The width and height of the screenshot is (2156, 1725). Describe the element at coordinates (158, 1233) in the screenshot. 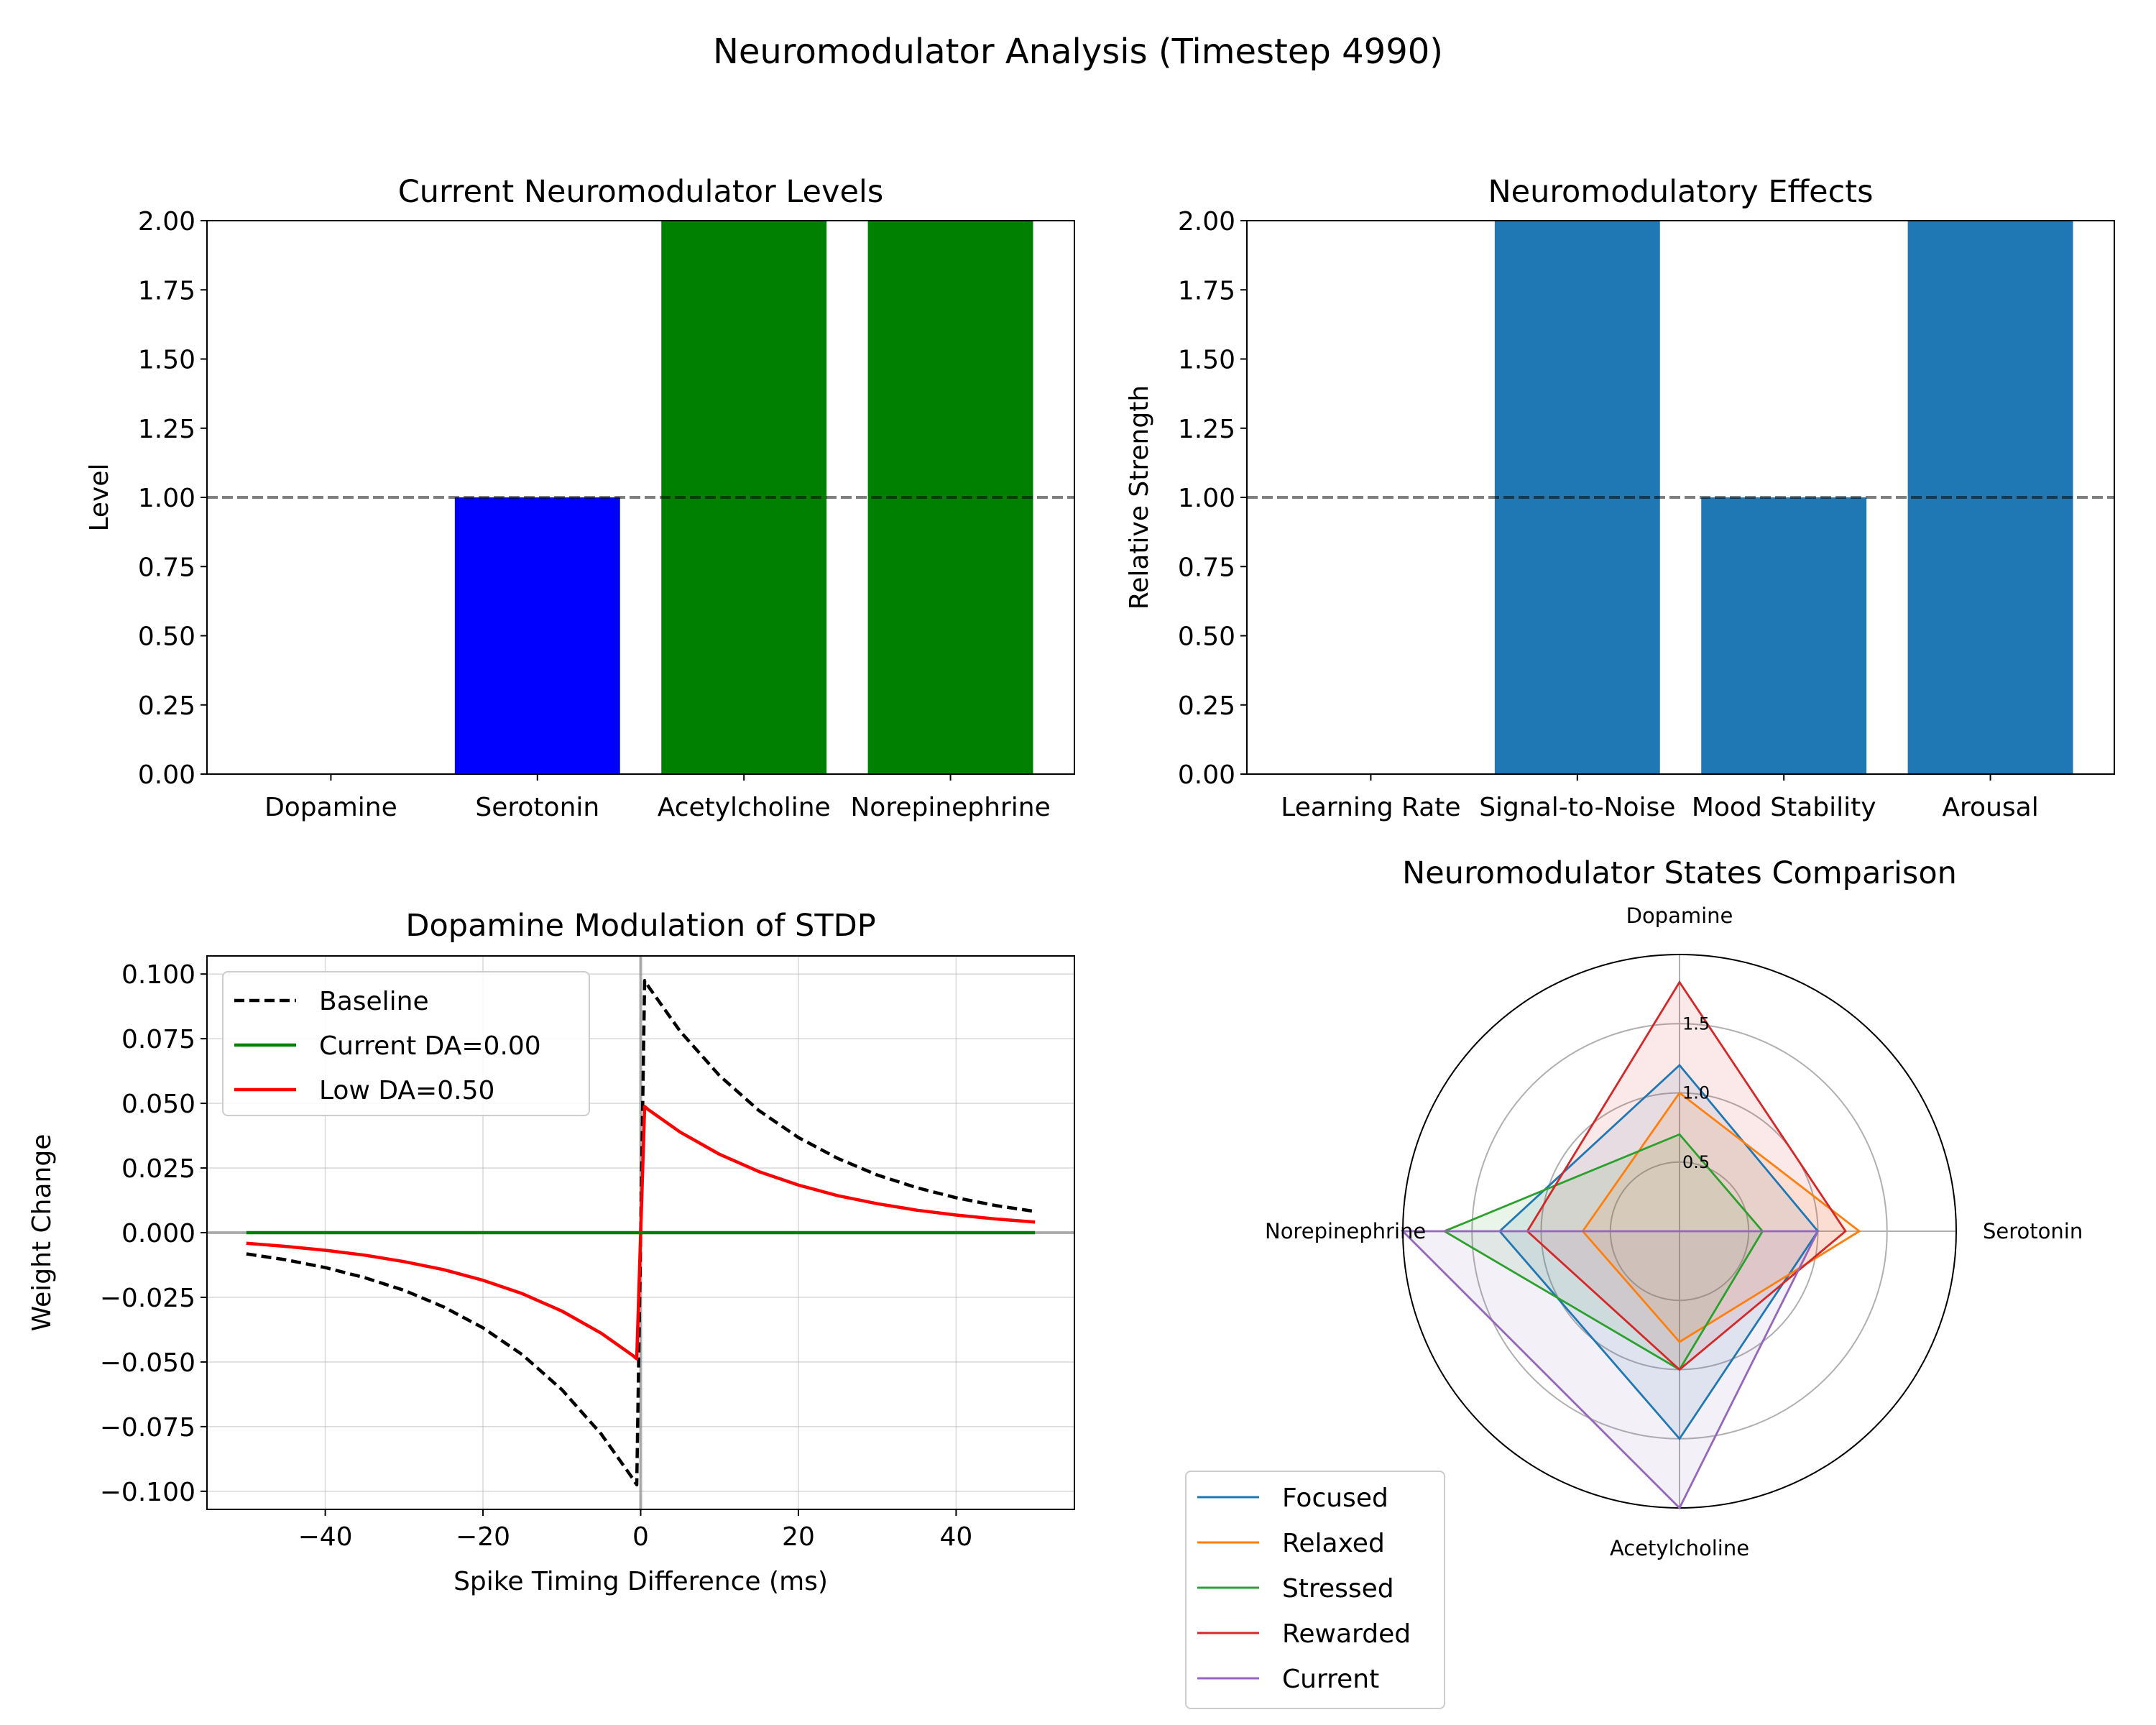

I see `y-tick-label: 0.000` at that location.